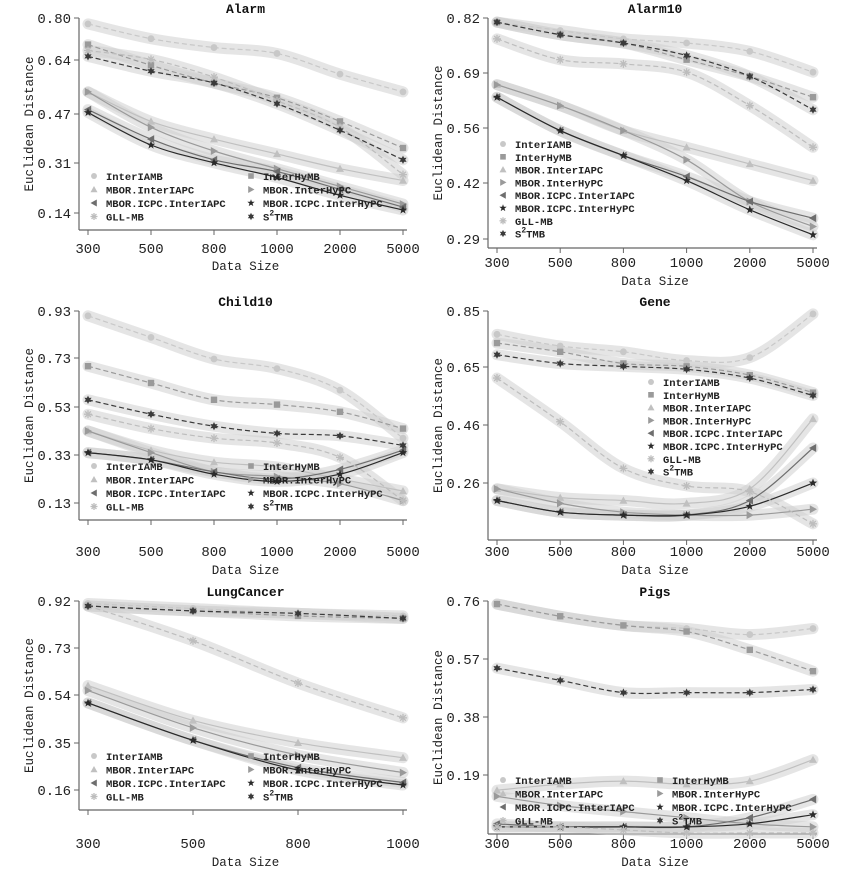 This screenshot has height=877, width=860. What do you see at coordinates (463, 719) in the screenshot?
I see `y-tick-label: 0.38` at bounding box center [463, 719].